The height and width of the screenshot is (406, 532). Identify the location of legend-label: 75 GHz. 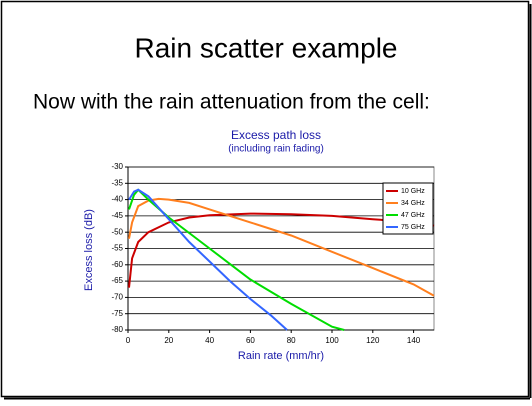
(413, 227).